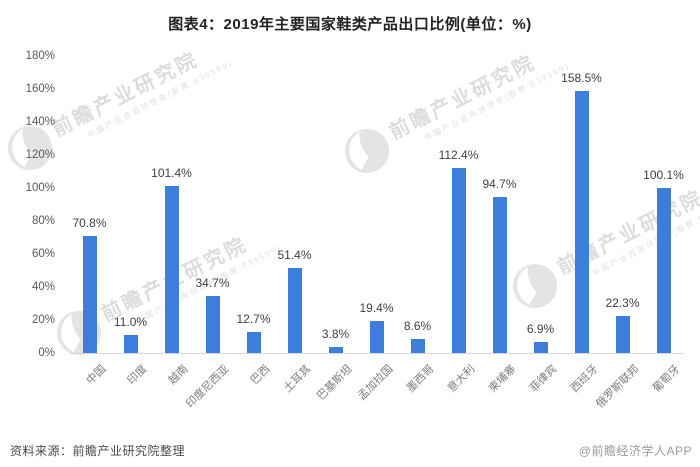  Describe the element at coordinates (540, 329) in the screenshot. I see `bar-value-label: 6.9%` at that location.